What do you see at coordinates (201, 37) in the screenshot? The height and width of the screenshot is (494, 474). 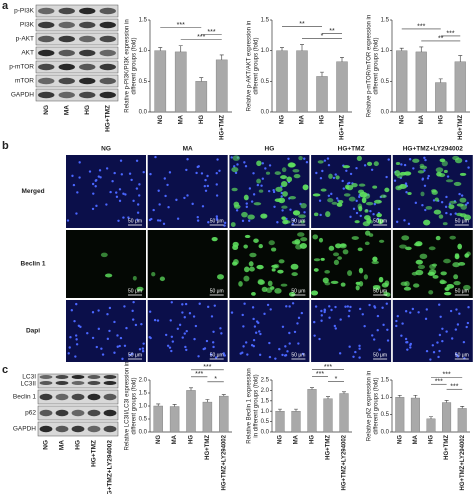 I see `significance-label: ***` at bounding box center [201, 37].